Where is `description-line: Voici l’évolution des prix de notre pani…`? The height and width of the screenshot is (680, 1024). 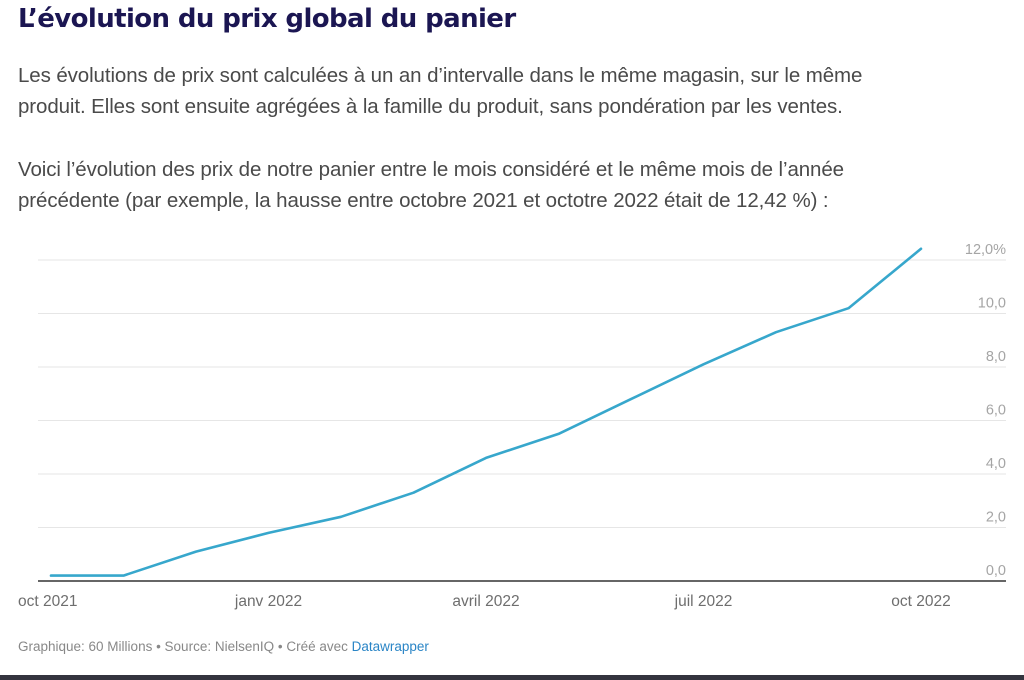
description-line: Voici l’évolution des prix de notre pani… is located at coordinates (431, 169).